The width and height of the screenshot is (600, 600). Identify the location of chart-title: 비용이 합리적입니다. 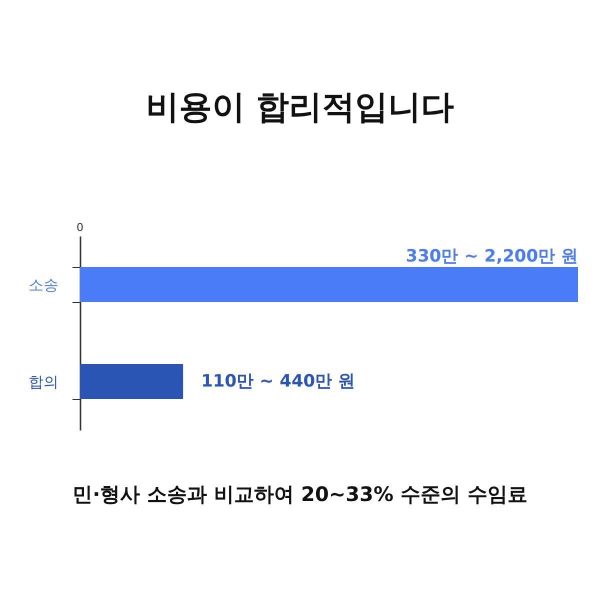
(300, 106).